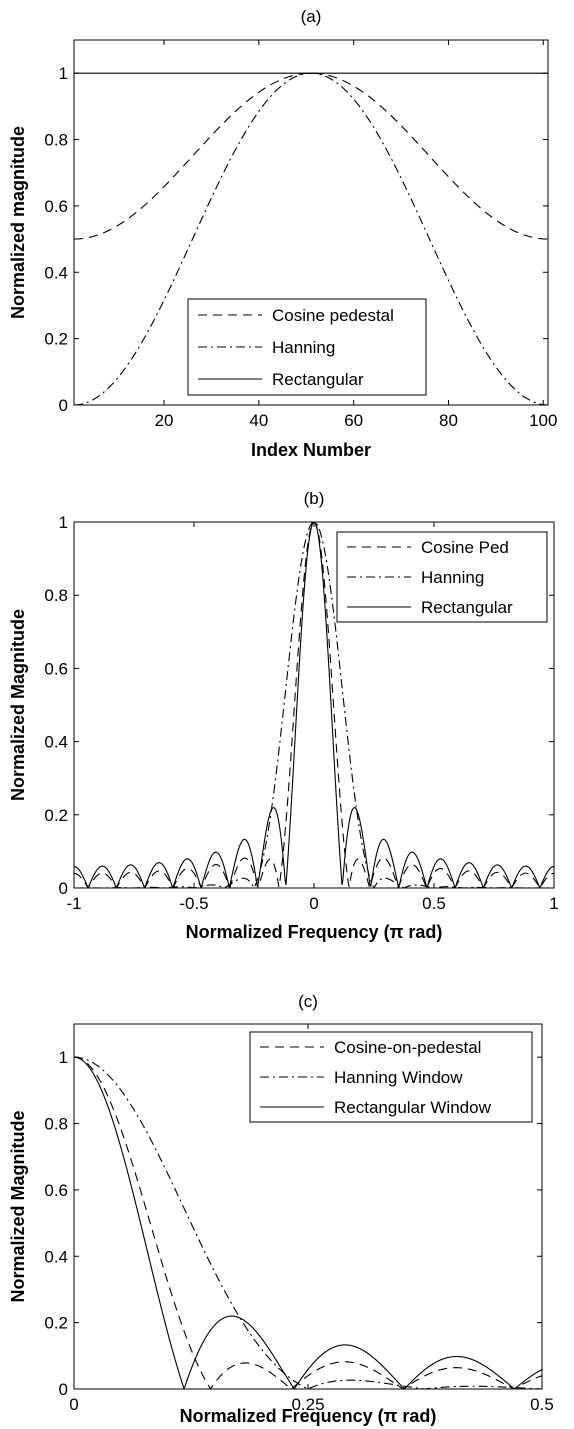 Image resolution: width=574 pixels, height=1429 pixels. Describe the element at coordinates (413, 1107) in the screenshot. I see `legend-label: Rectangular Window` at that location.